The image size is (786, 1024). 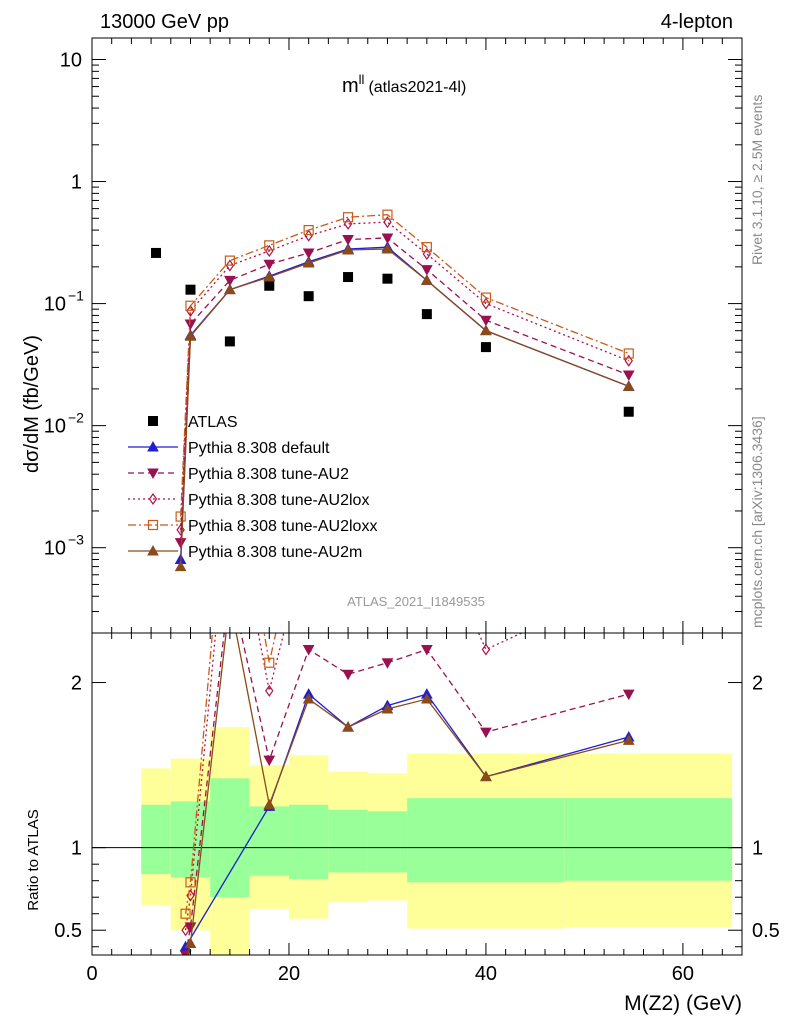 I want to click on y-tick-label: 1, so click(x=76, y=183).